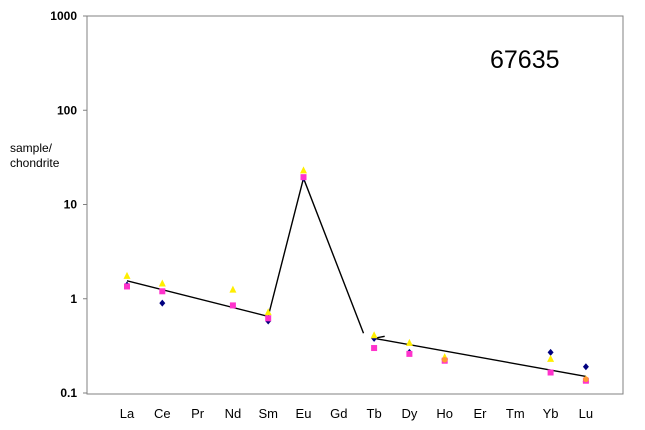 This screenshot has height=430, width=645. I want to click on x-tick-label: Sm, so click(268, 413).